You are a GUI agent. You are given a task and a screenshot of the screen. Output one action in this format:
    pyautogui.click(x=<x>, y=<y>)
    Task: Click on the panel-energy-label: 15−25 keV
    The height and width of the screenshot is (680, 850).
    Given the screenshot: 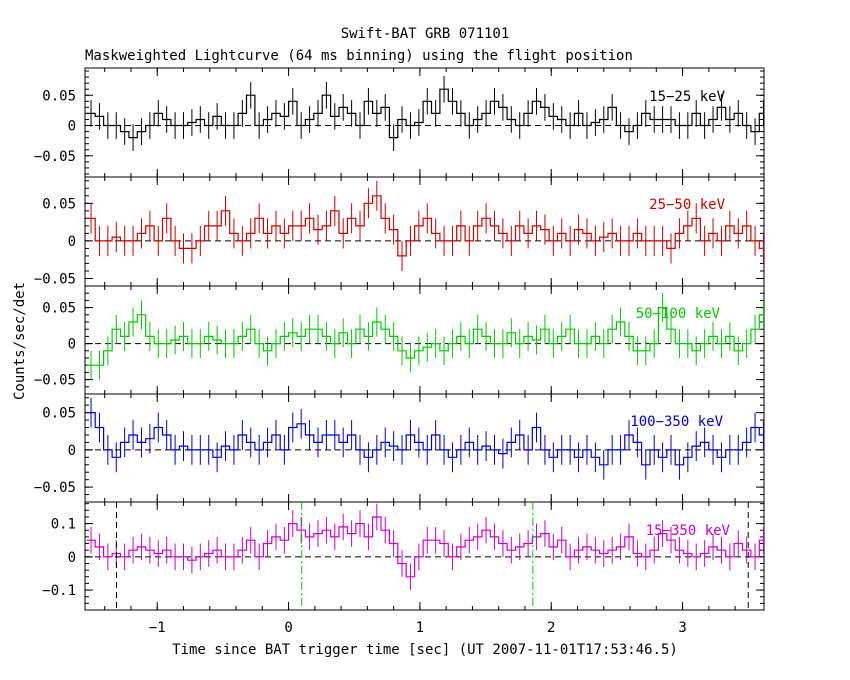 What is the action you would take?
    pyautogui.click(x=687, y=97)
    